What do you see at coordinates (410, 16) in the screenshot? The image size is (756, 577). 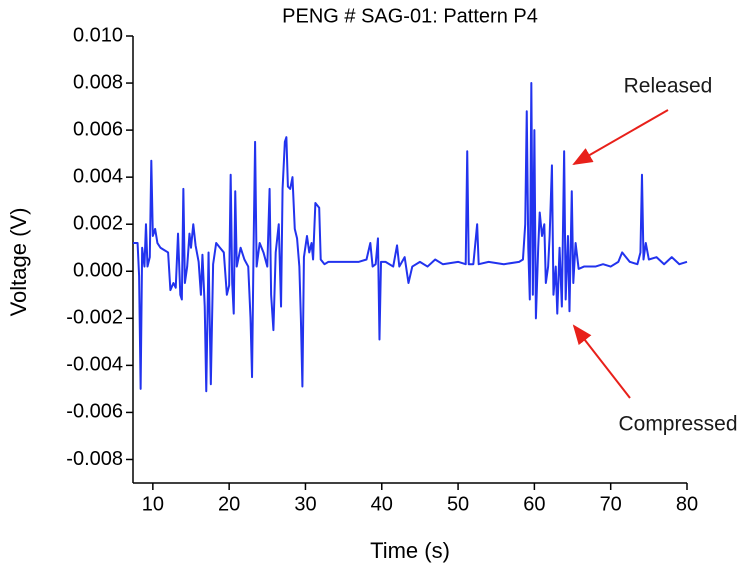 I see `chart-title: PENG # SAG-01: Pattern P4` at bounding box center [410, 16].